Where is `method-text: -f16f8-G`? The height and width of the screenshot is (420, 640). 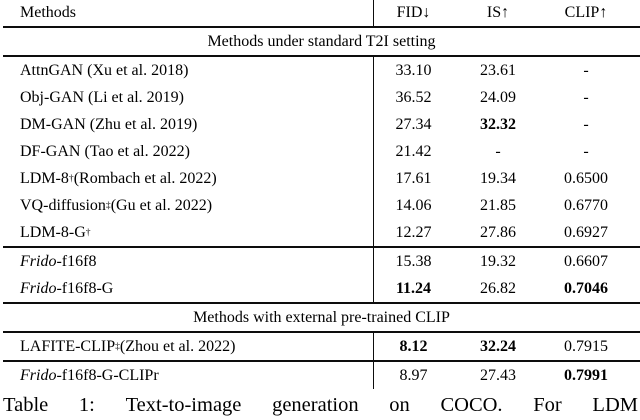 method-text: -f16f8-G is located at coordinates (85, 288).